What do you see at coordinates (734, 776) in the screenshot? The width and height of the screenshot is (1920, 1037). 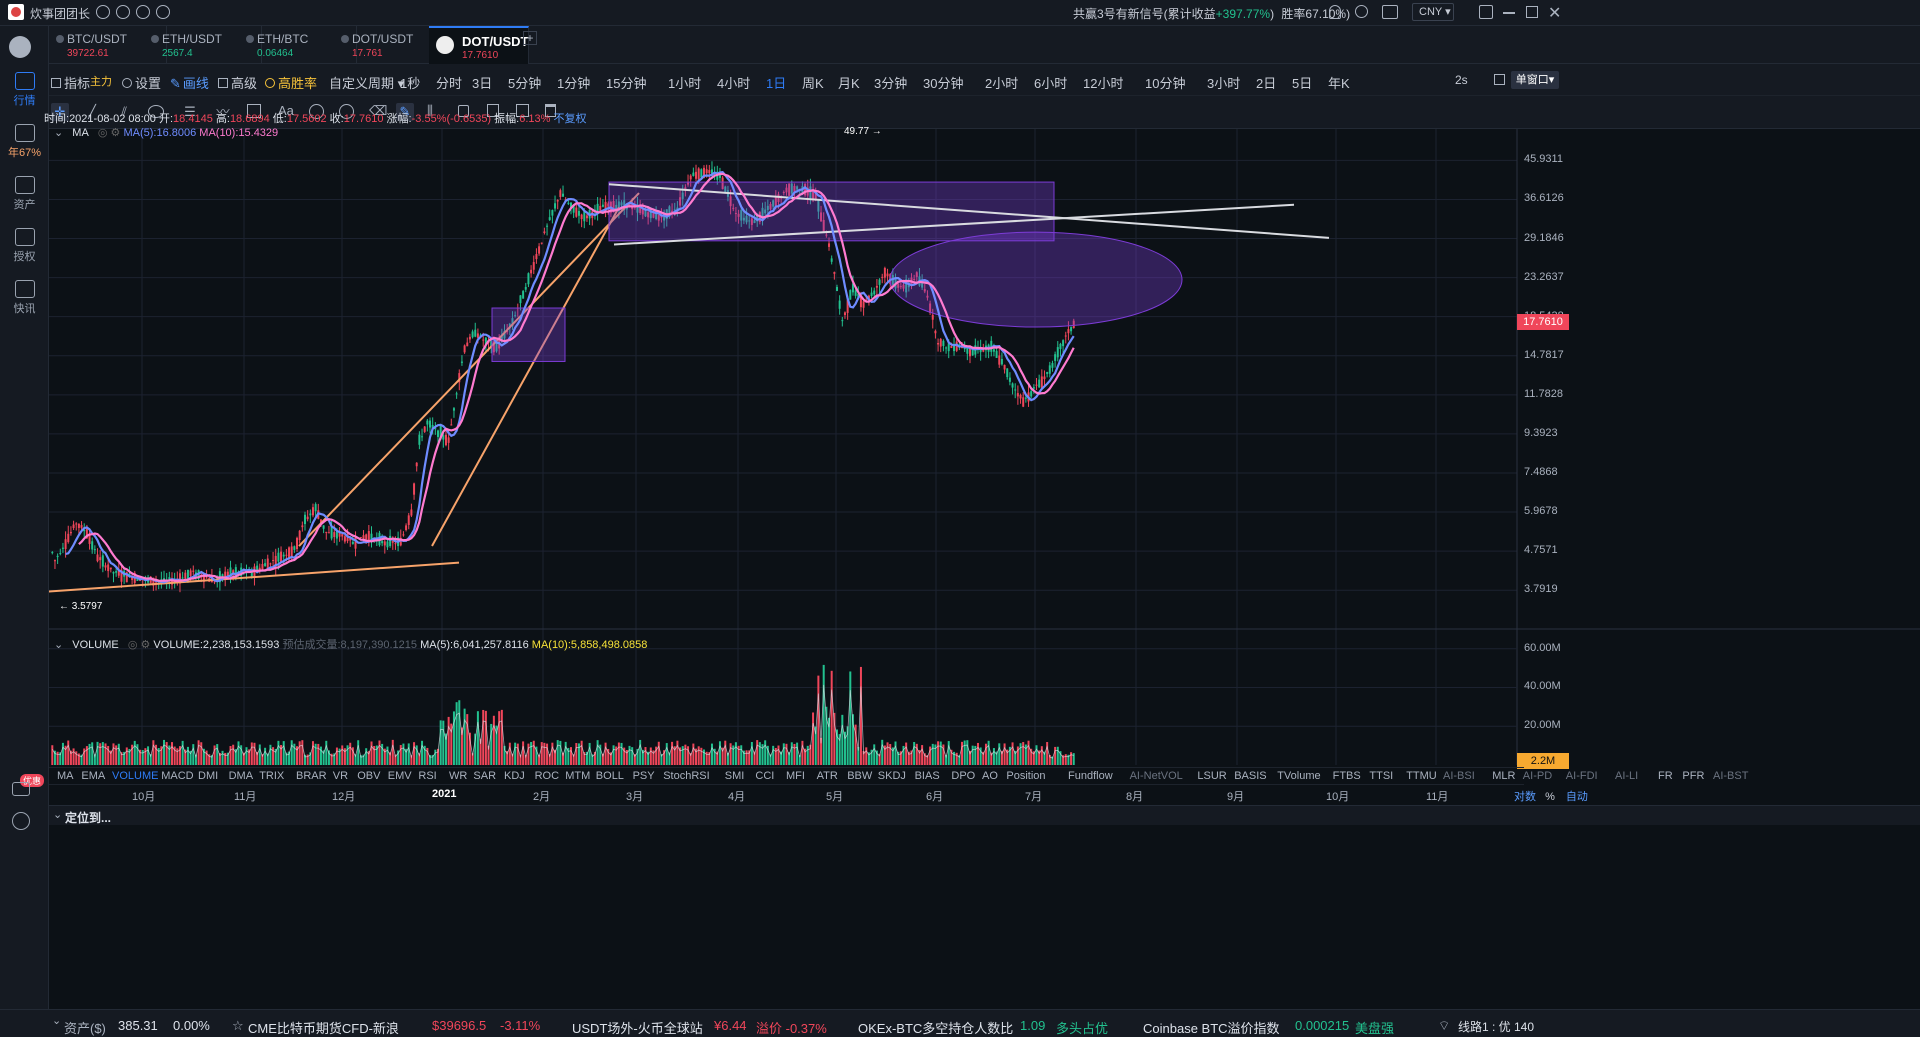 I see `indicator-tab-SMI: SMI` at bounding box center [734, 776].